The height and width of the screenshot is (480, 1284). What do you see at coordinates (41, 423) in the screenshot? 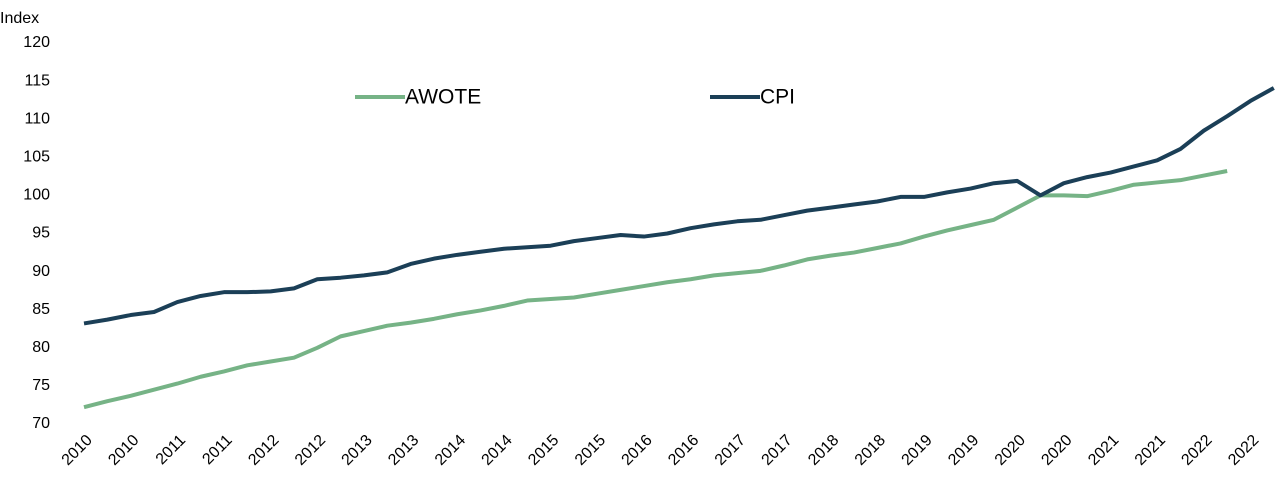
I see `y-tick-label: 70` at bounding box center [41, 423].